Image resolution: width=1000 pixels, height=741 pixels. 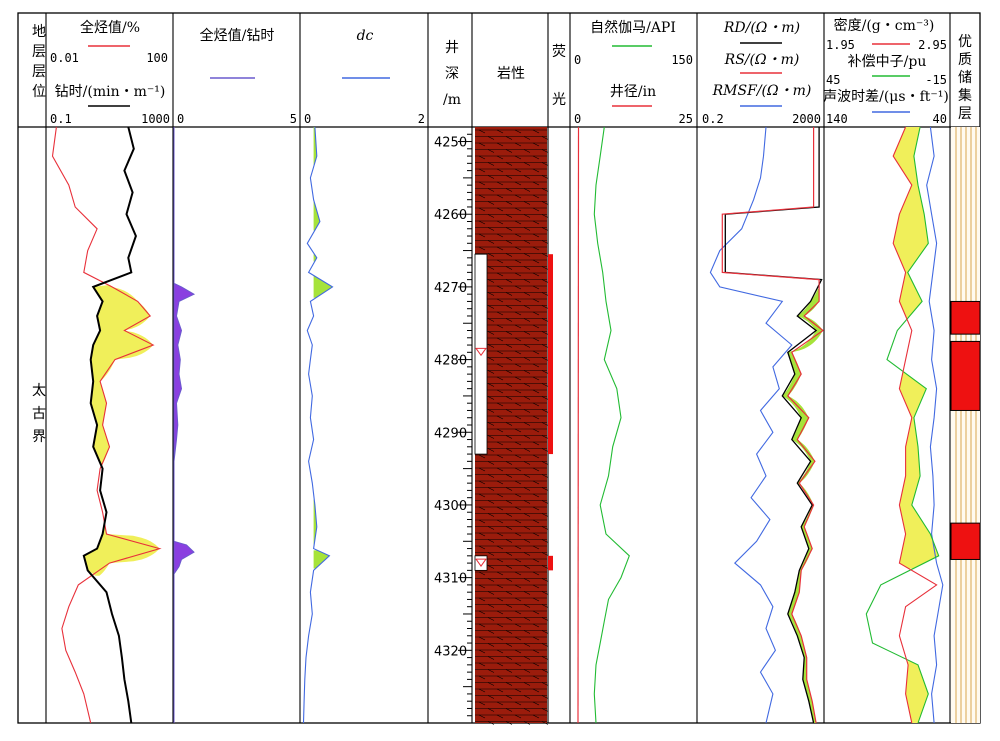 I want to click on depth-label: 4310, so click(x=450, y=579).